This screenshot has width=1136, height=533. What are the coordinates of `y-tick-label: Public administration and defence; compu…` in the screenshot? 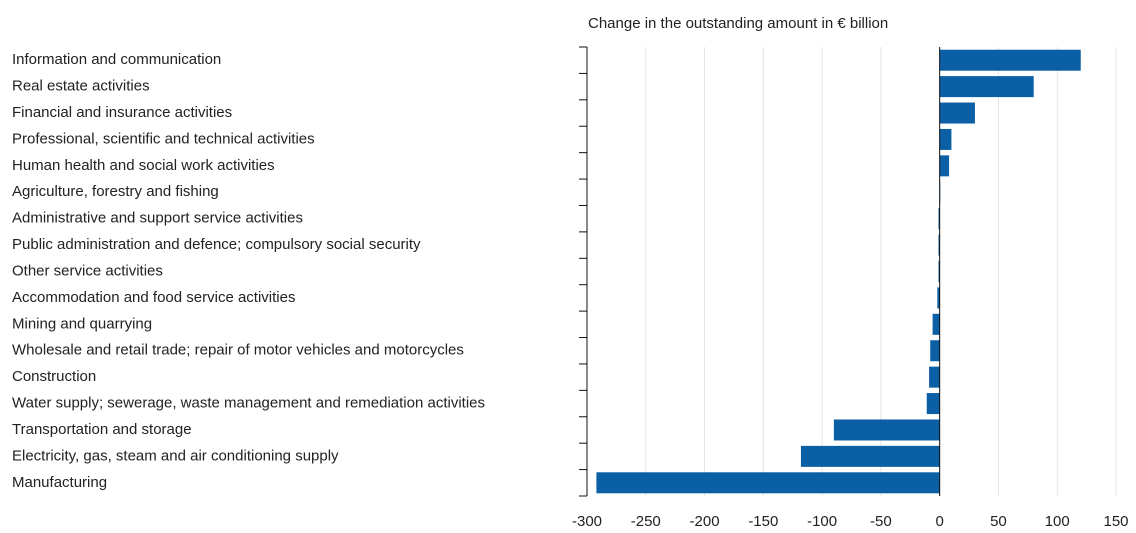 It's located at (216, 244).